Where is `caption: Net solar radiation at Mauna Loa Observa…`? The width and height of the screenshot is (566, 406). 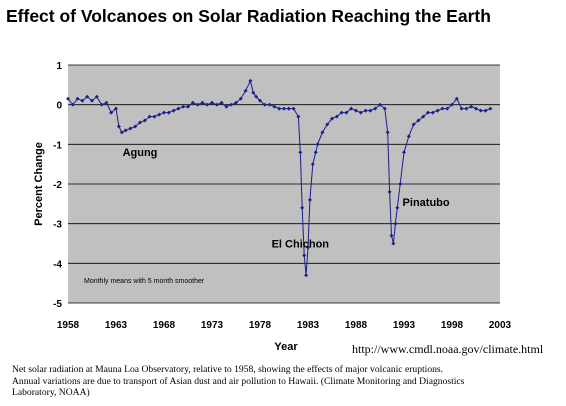 caption: Net solar radiation at Mauna Loa Observa… is located at coordinates (286, 381).